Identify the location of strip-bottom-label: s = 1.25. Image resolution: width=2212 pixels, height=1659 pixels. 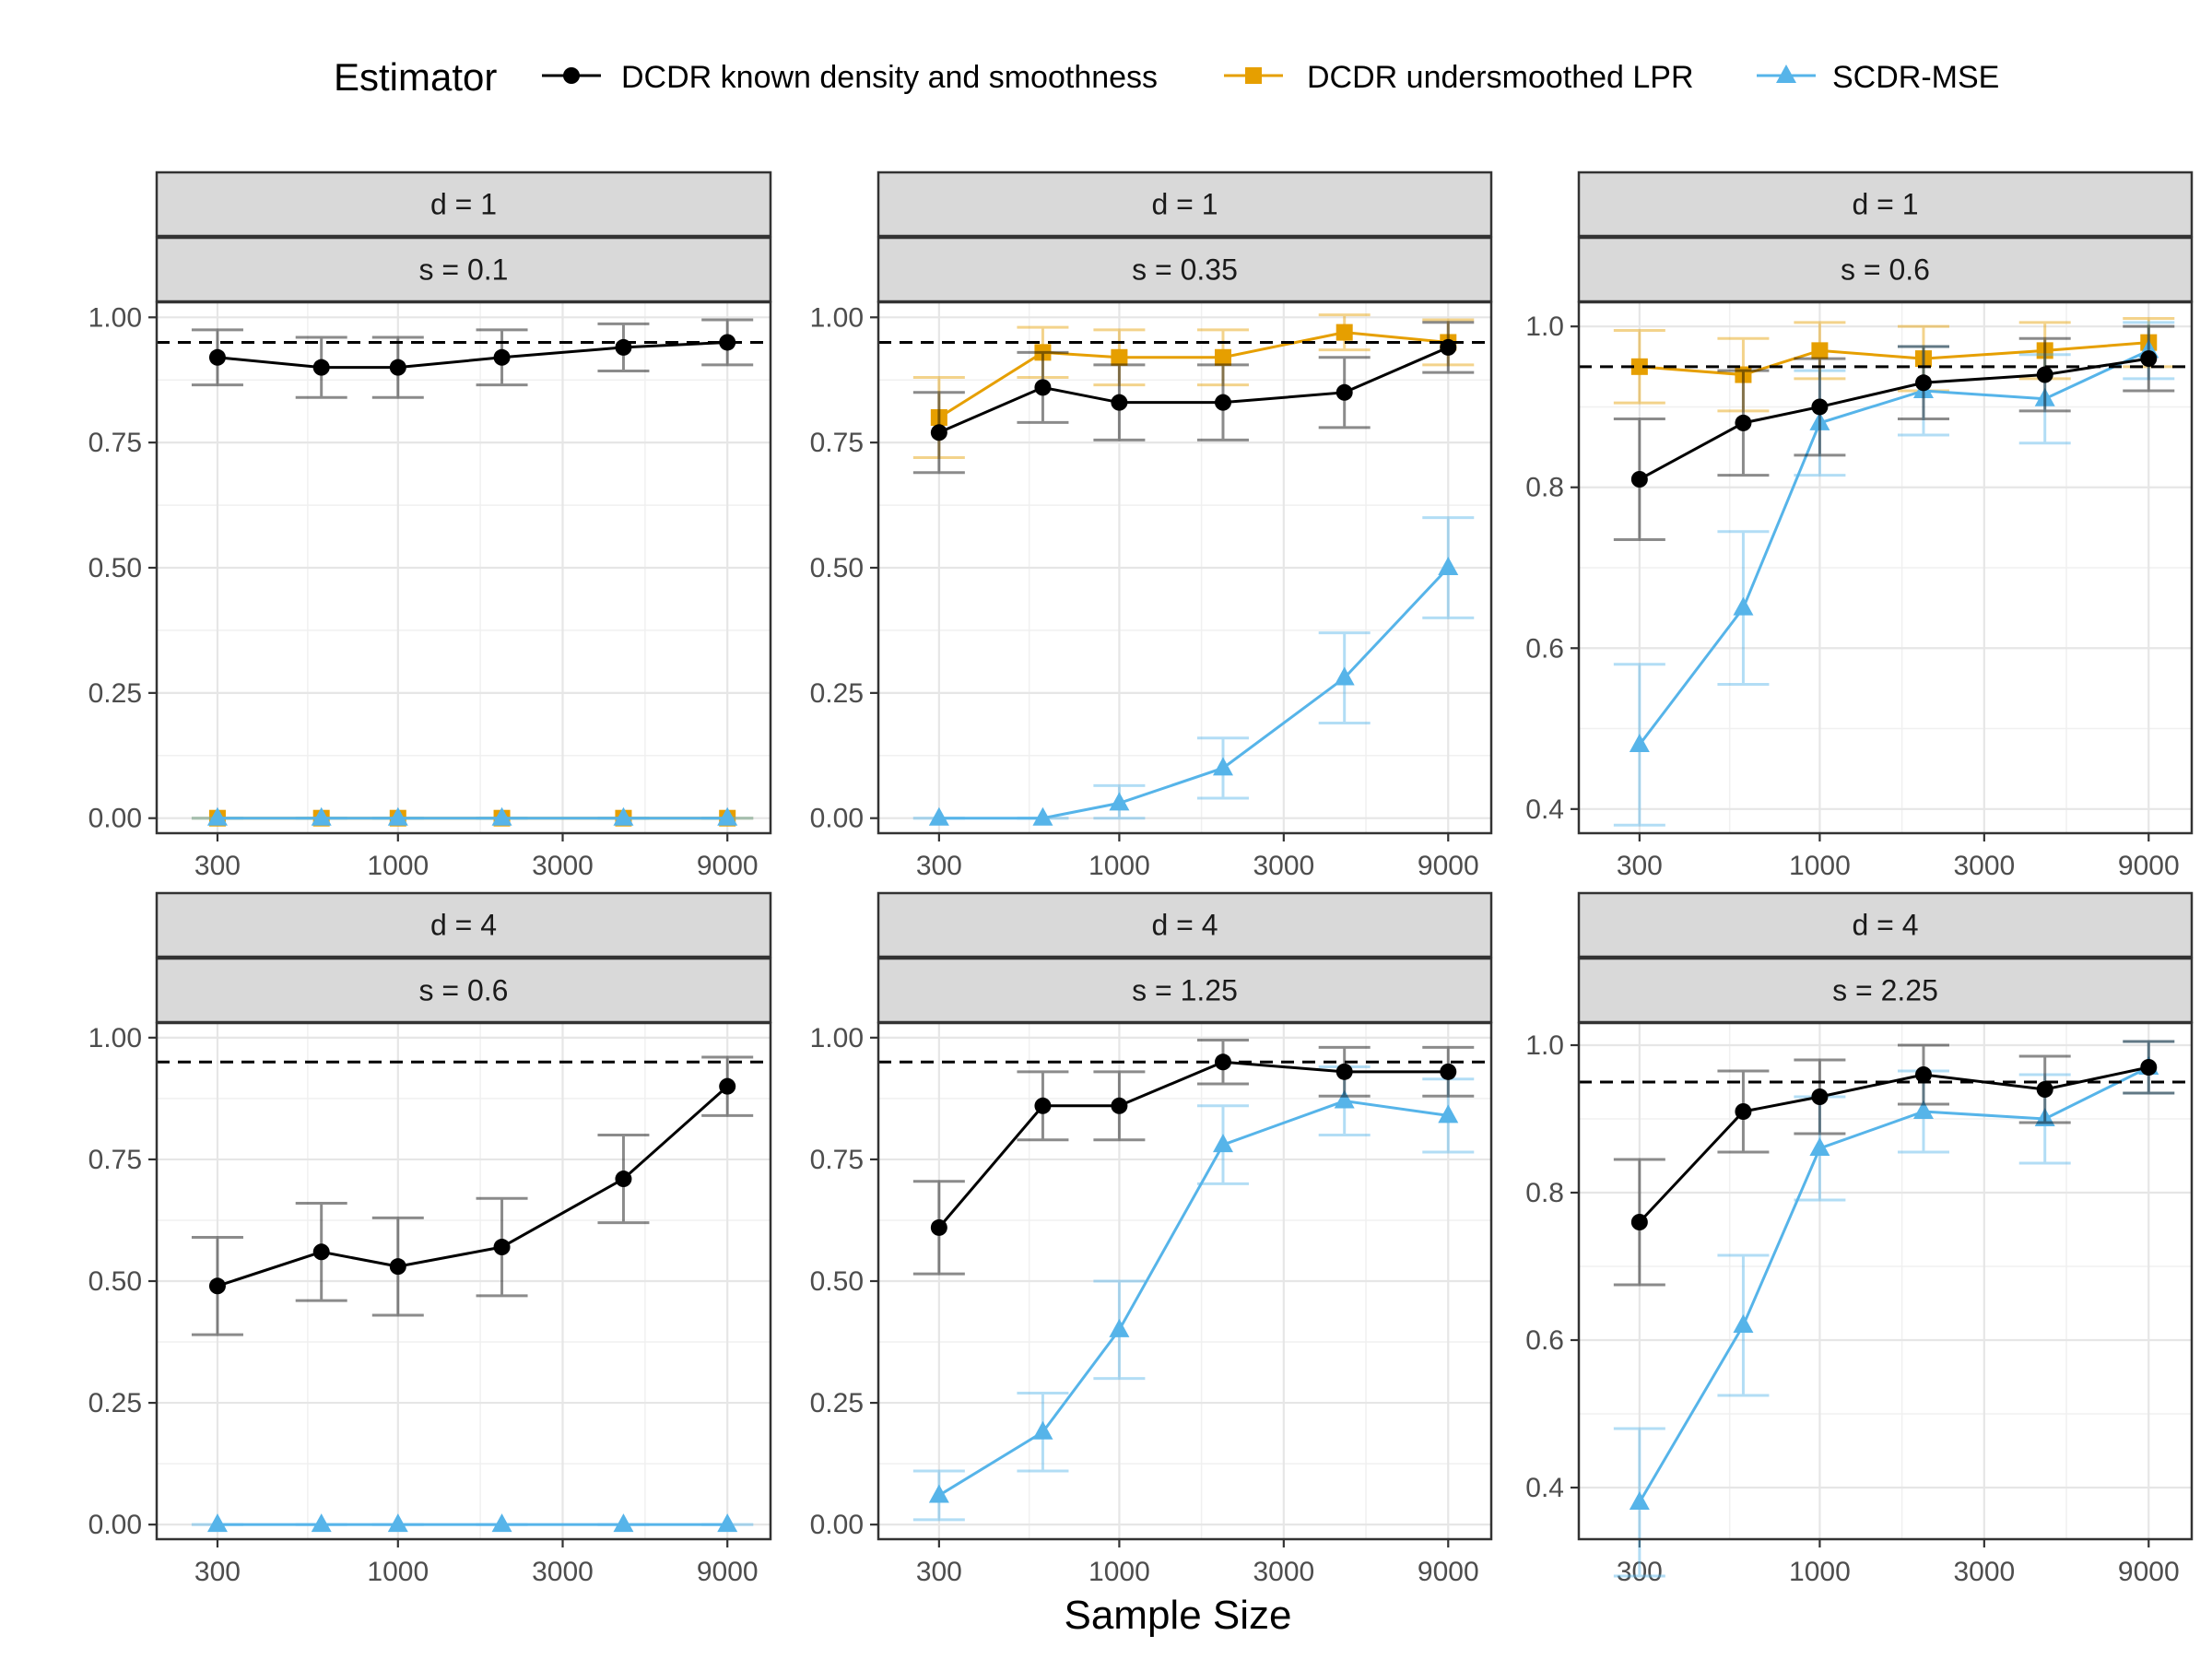
(1185, 990).